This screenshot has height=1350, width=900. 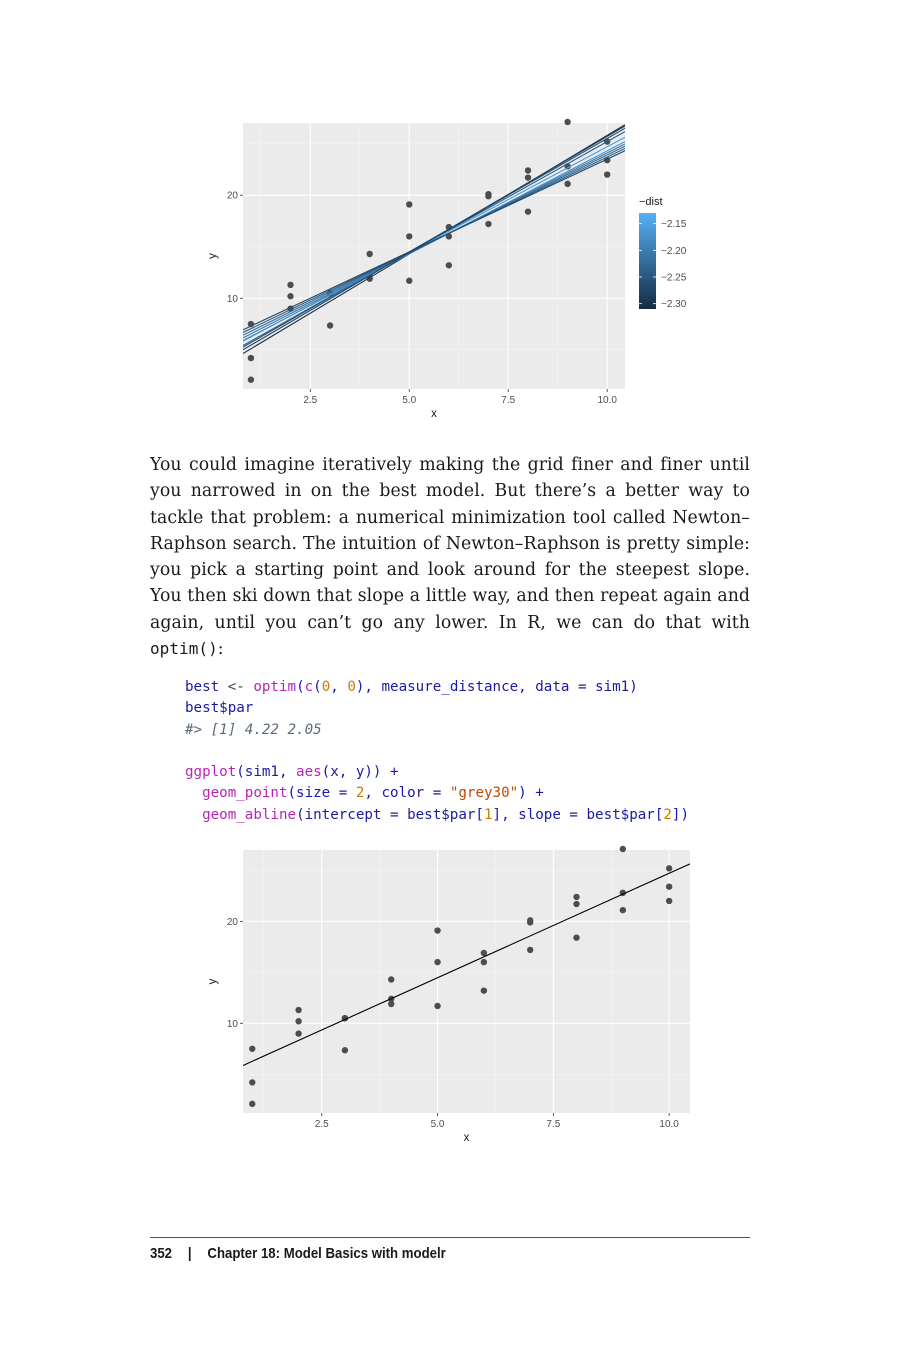 What do you see at coordinates (309, 687) in the screenshot?
I see `code-token: c` at bounding box center [309, 687].